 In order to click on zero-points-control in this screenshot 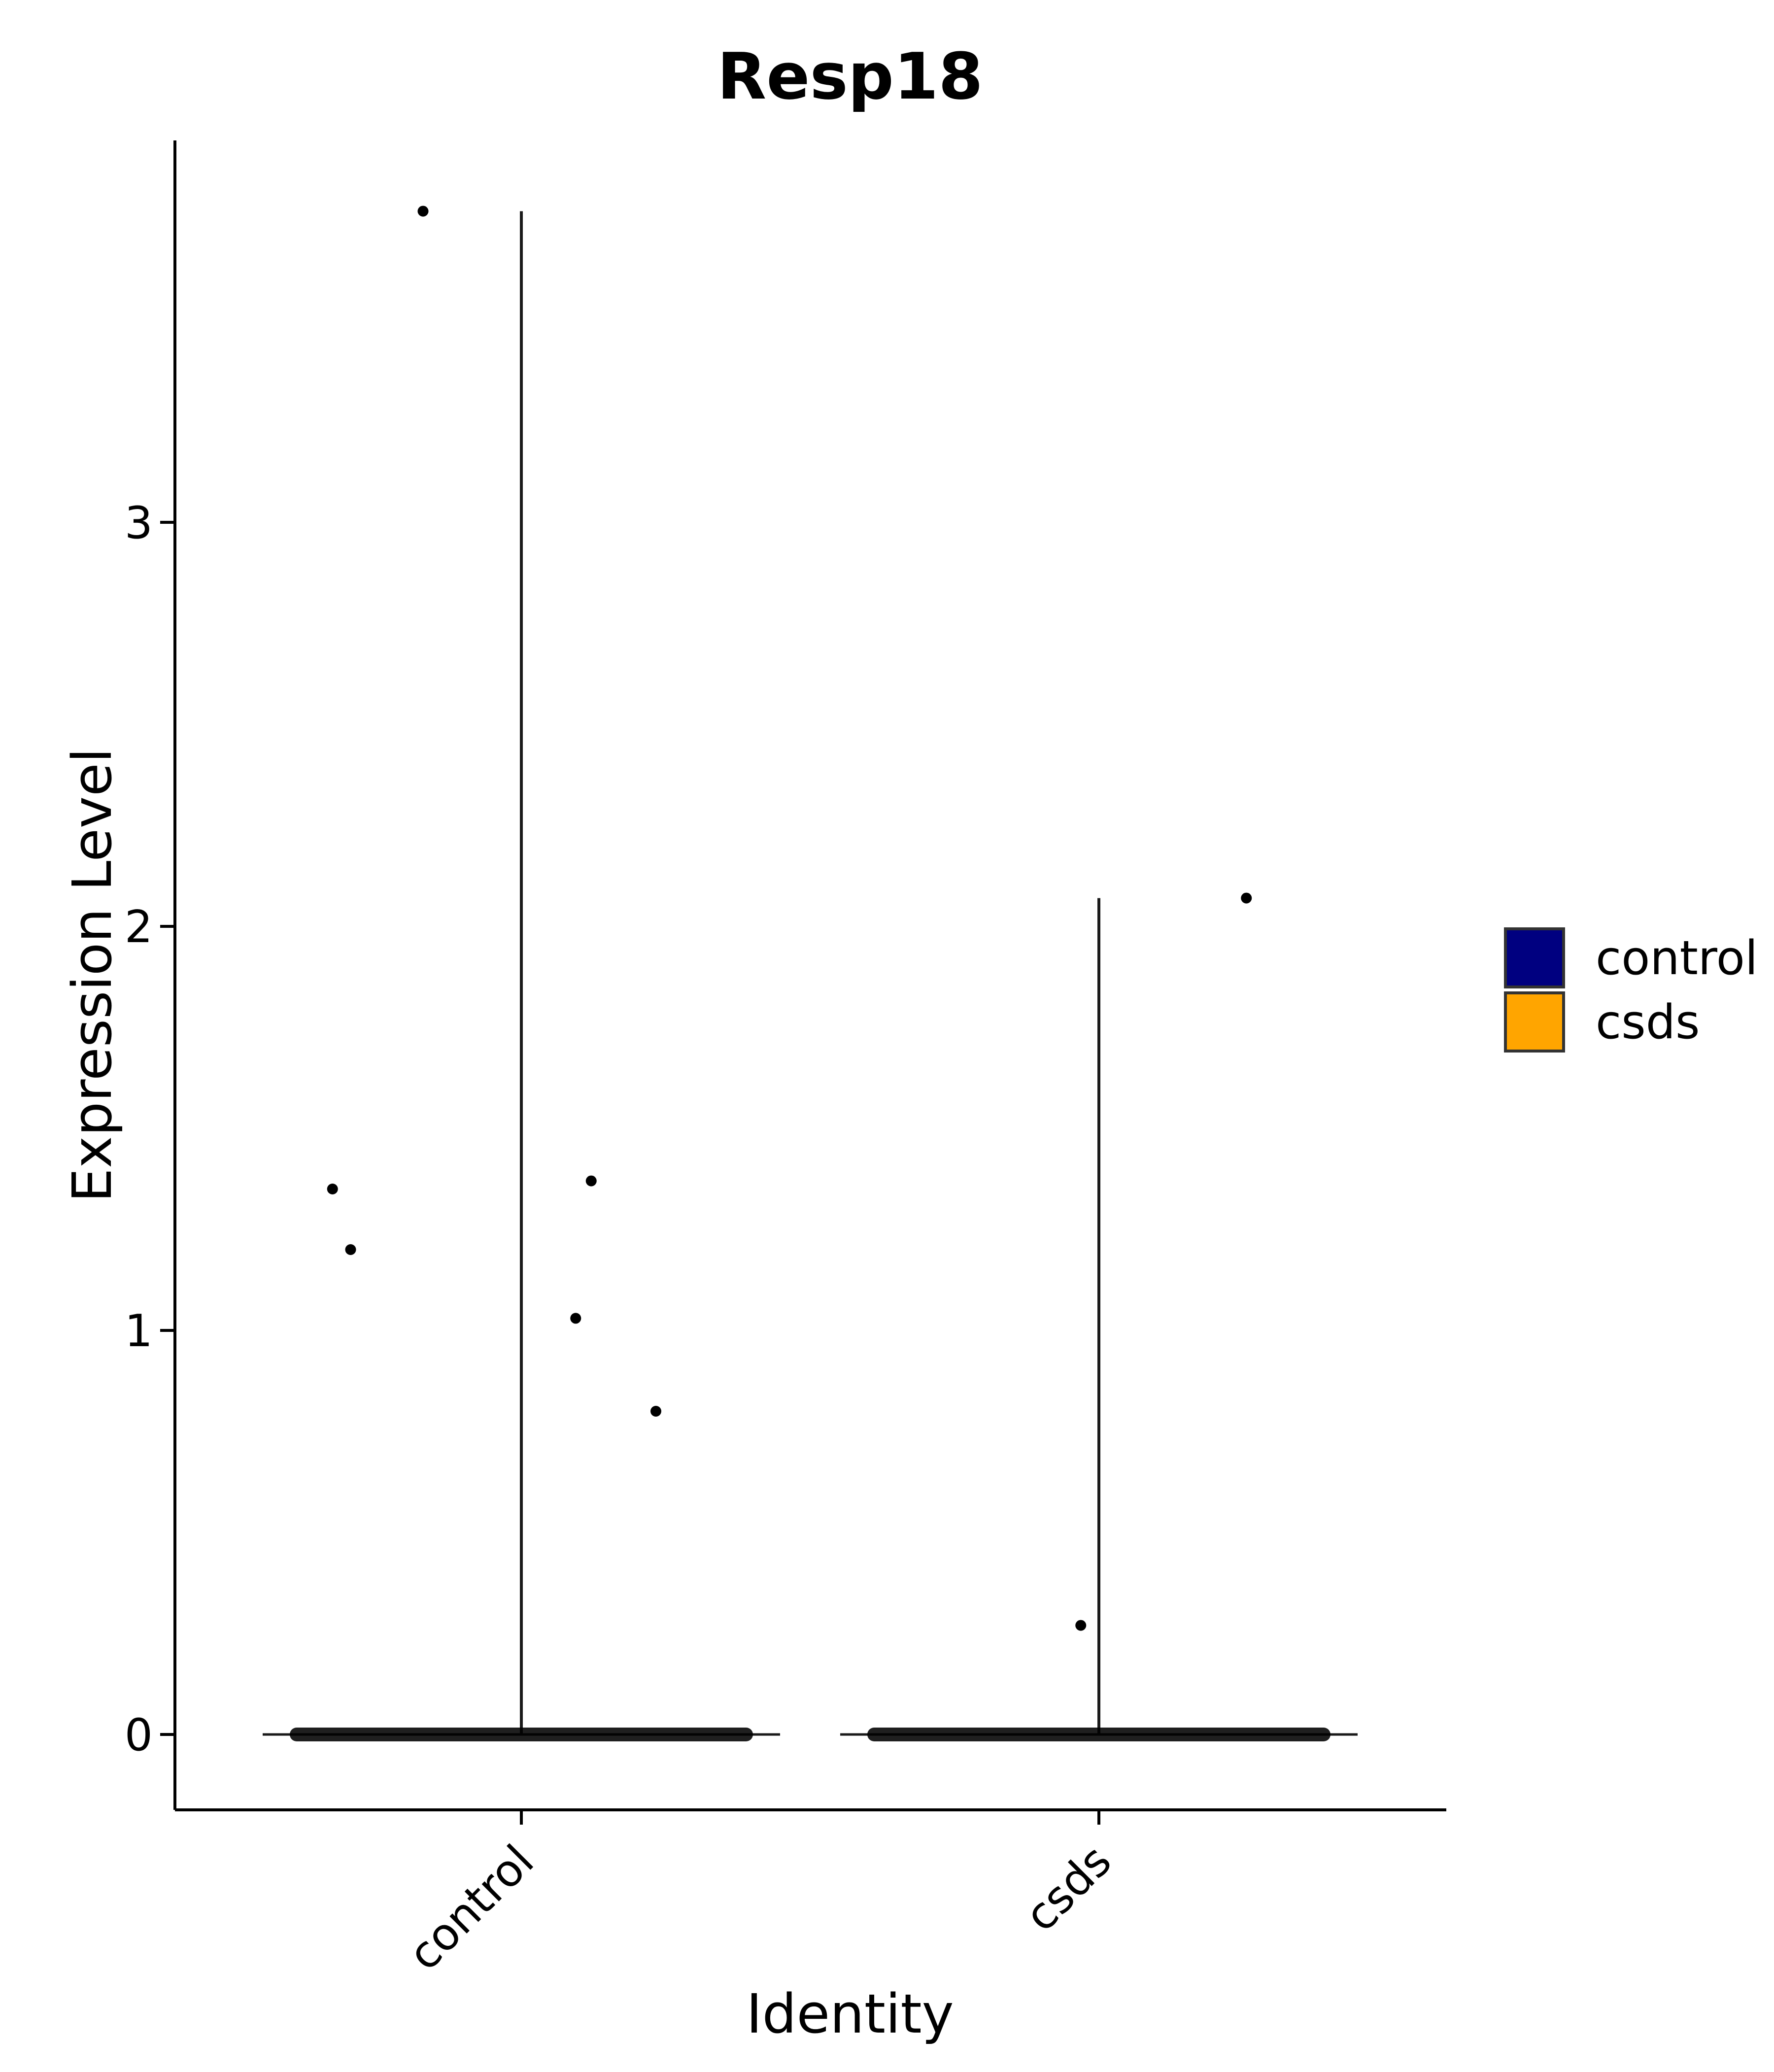, I will do `click(521, 1735)`.